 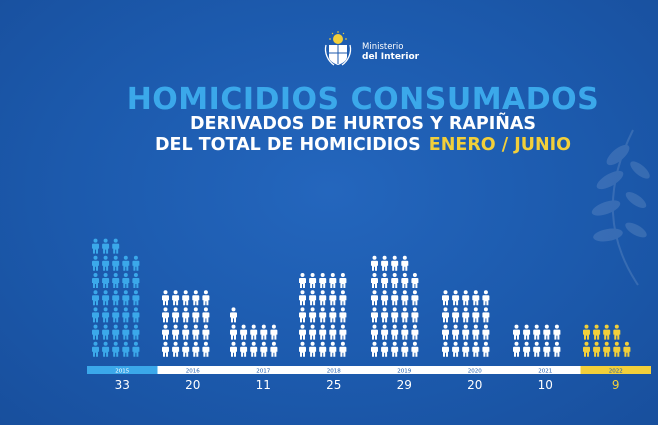 What do you see at coordinates (333, 370) in the screenshot?
I see `year-strip-2018` at bounding box center [333, 370].